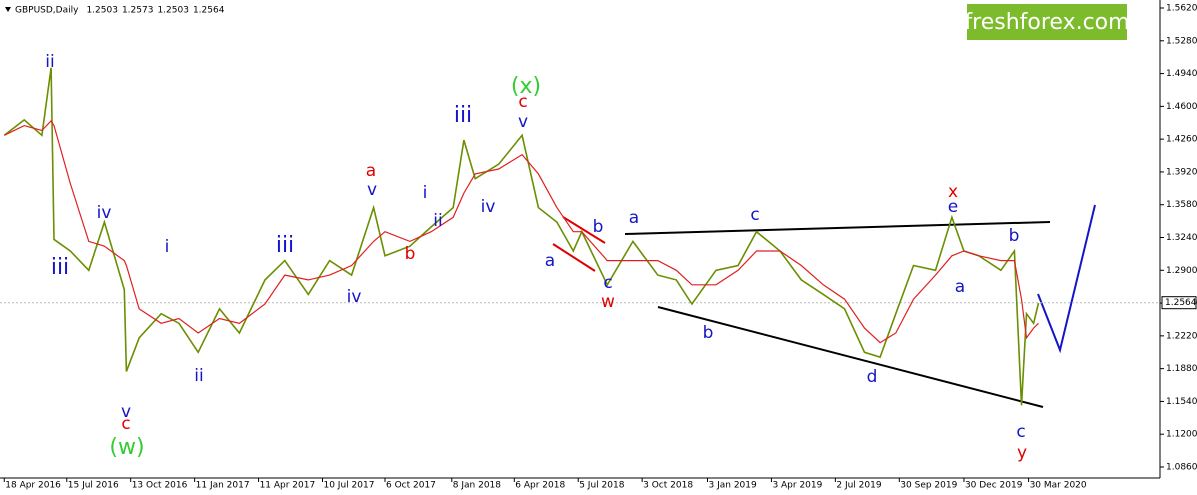 The height and width of the screenshot is (495, 1197). I want to click on x-tick-label: 2 Jul 2019, so click(858, 486).